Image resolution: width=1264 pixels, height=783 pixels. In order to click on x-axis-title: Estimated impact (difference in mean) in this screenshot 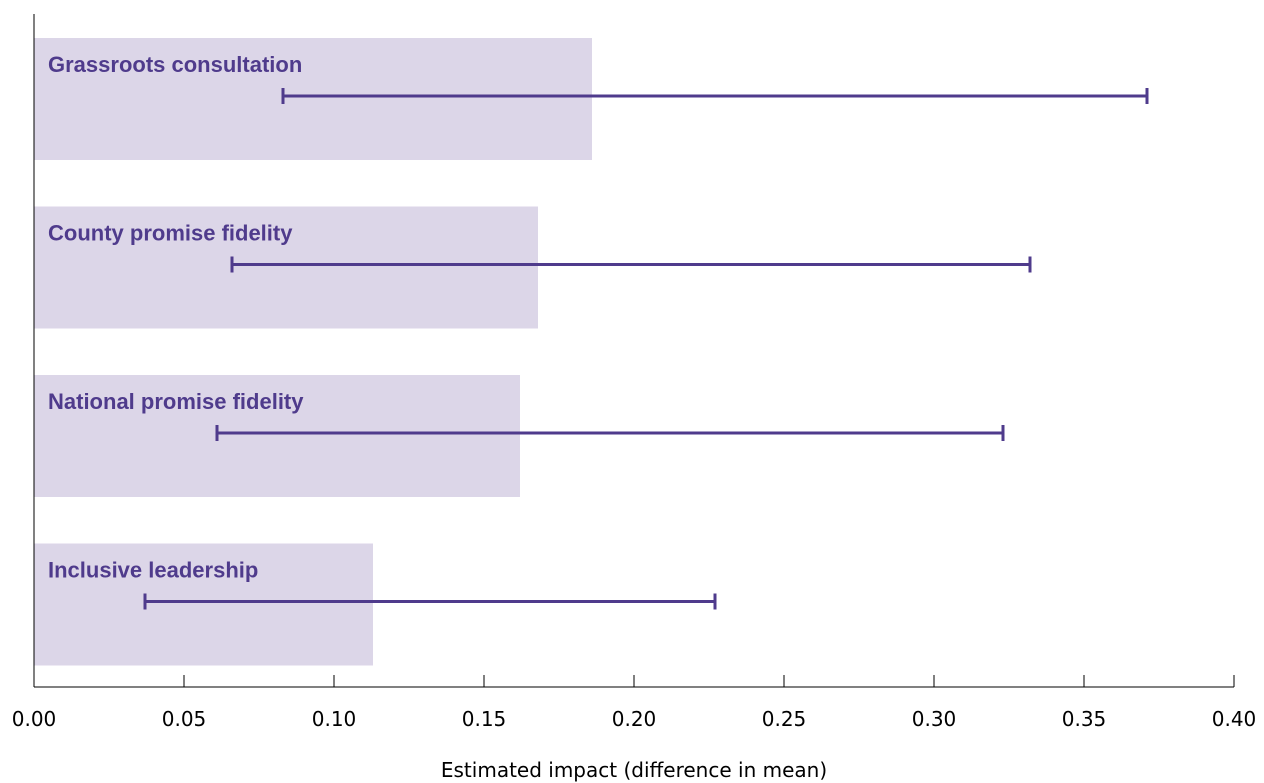, I will do `click(634, 770)`.